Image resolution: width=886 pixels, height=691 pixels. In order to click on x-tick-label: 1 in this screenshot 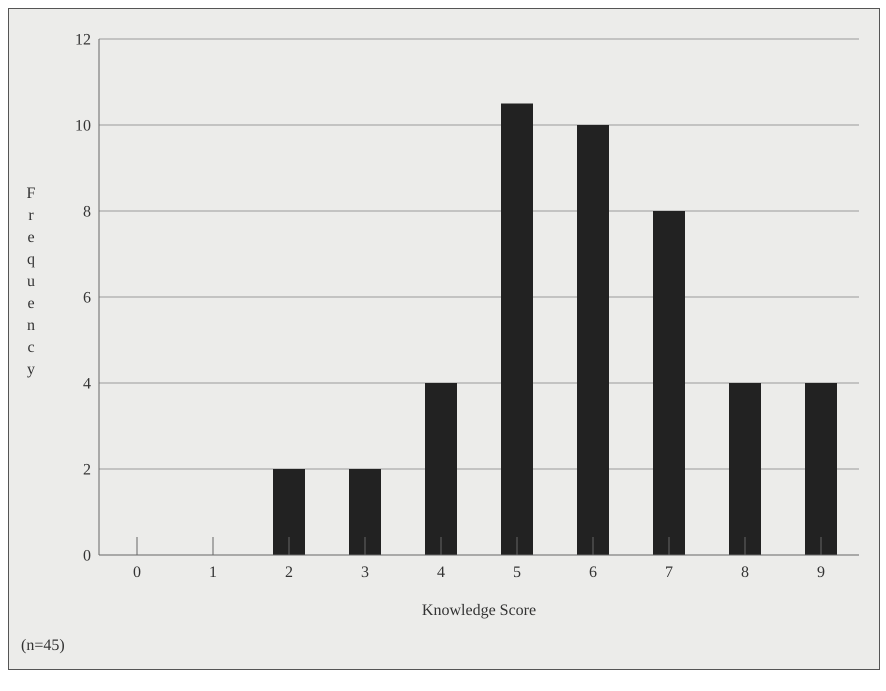, I will do `click(213, 572)`.